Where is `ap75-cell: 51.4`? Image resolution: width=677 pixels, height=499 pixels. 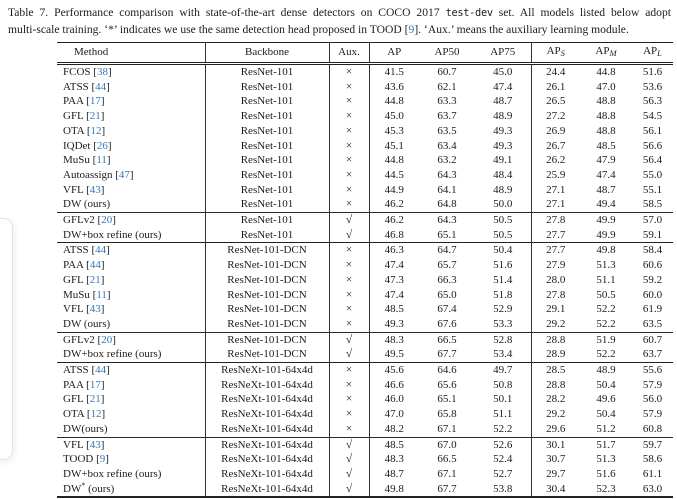
ap75-cell: 51.4 is located at coordinates (503, 280).